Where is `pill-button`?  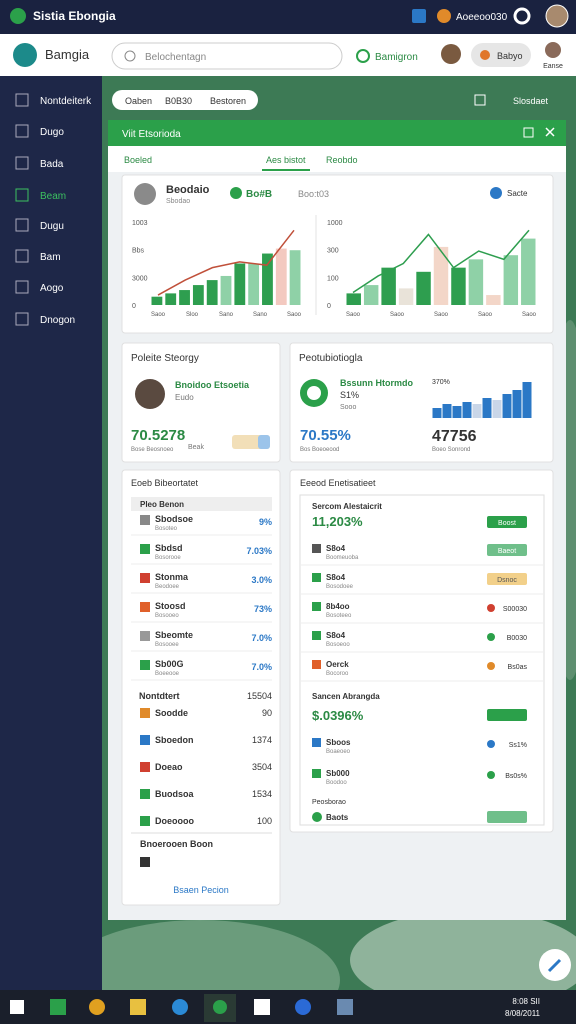
pill-button is located at coordinates (501, 55).